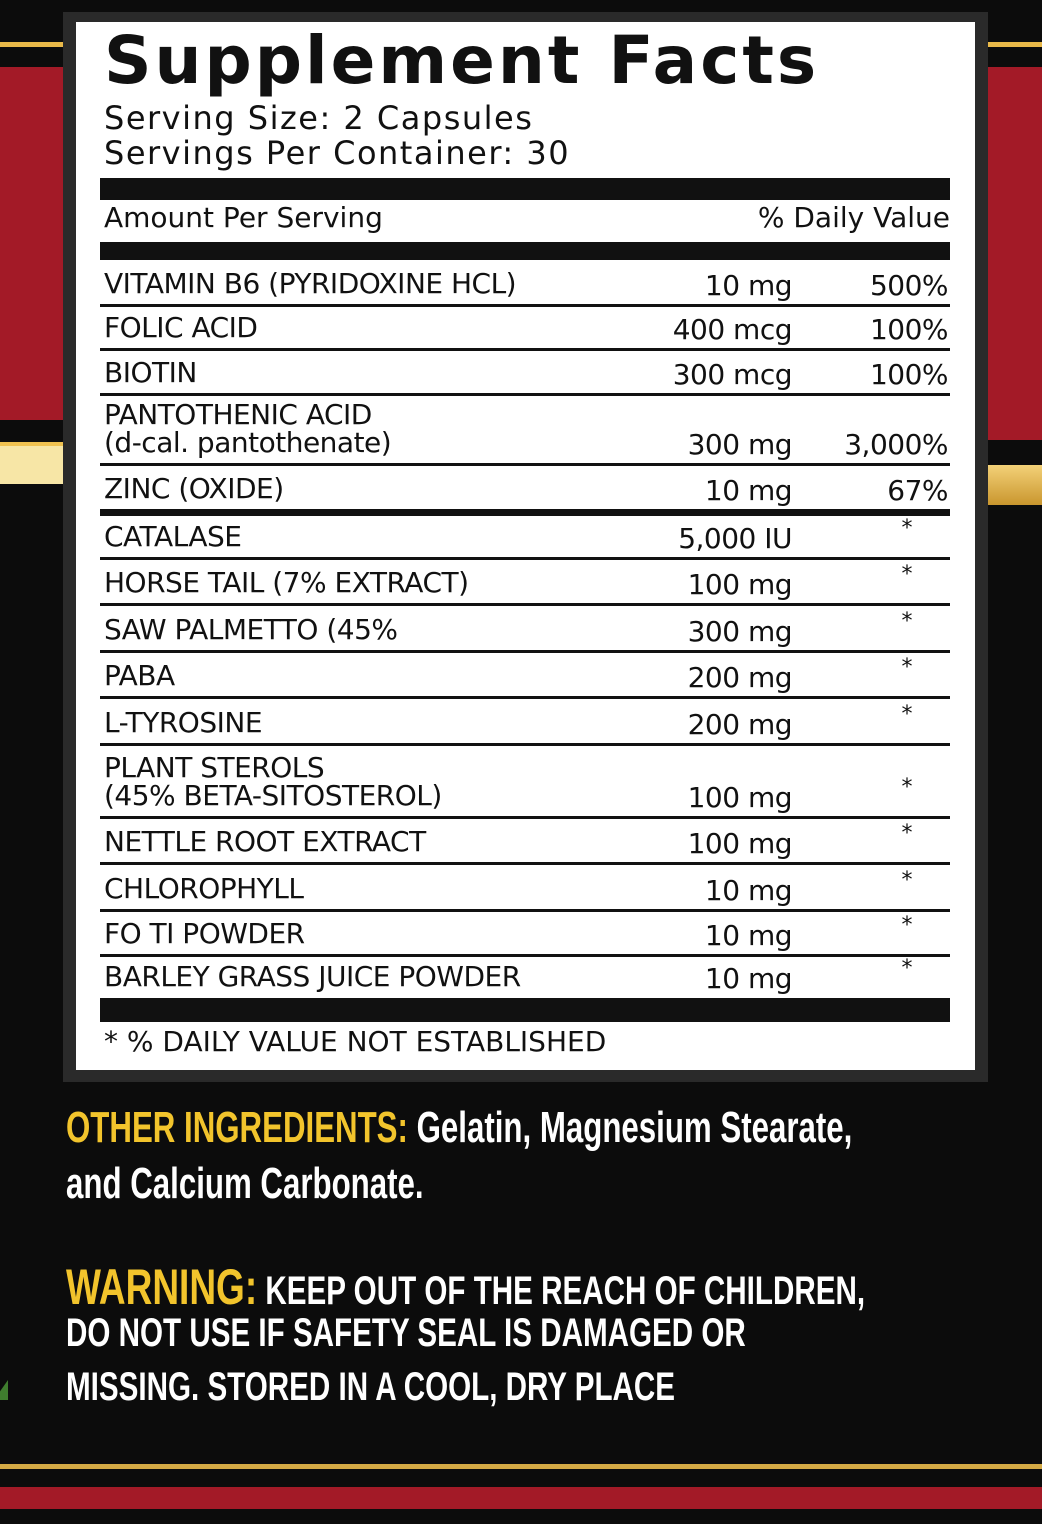 Image resolution: width=1042 pixels, height=1524 pixels. What do you see at coordinates (735, 538) in the screenshot?
I see `nutrient-amount: 5,000 IU` at bounding box center [735, 538].